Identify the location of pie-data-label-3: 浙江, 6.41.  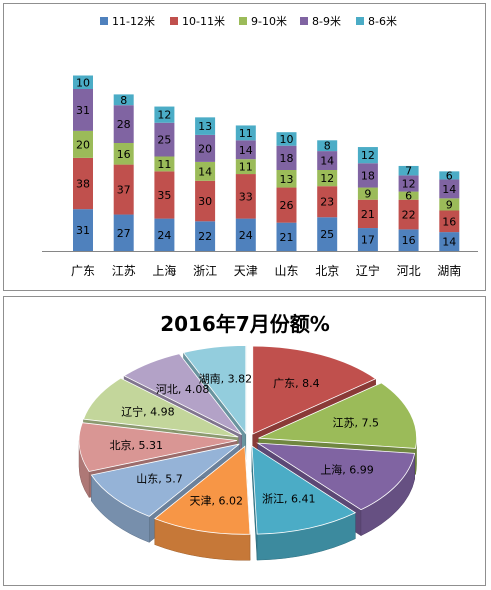
(289, 499).